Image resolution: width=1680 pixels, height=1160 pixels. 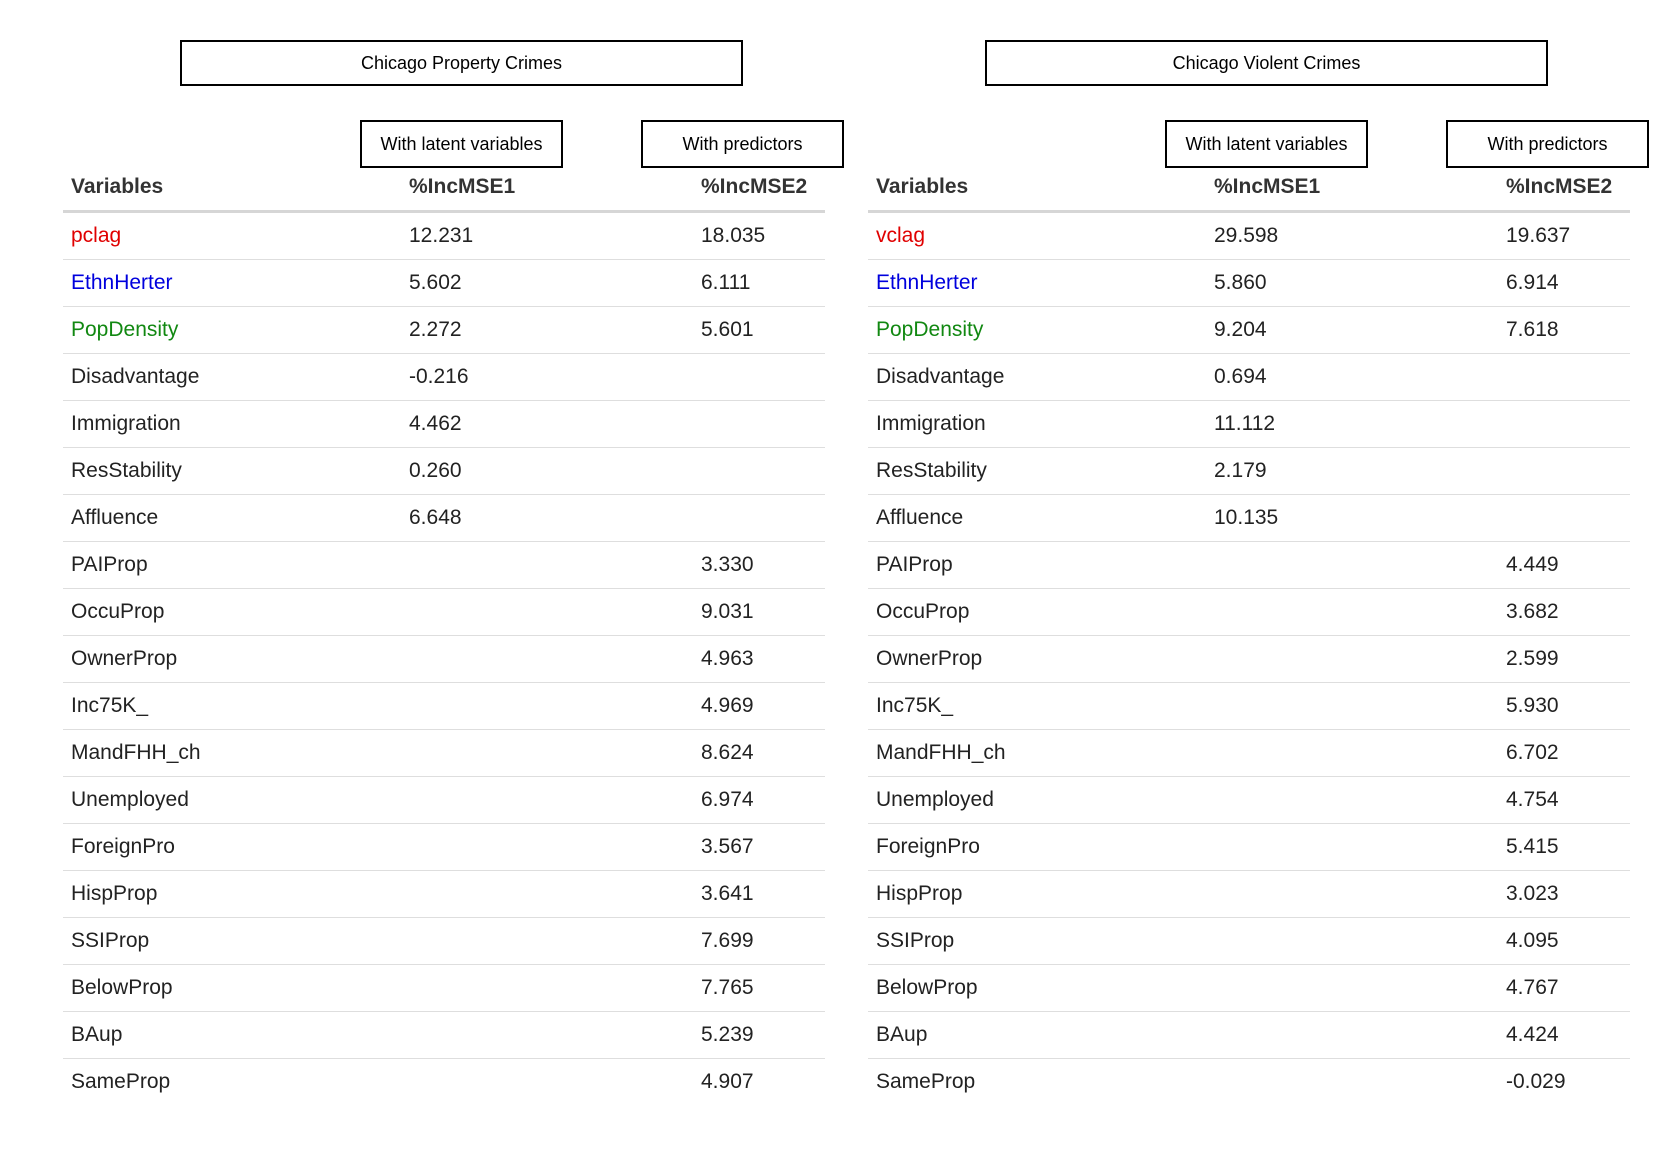 What do you see at coordinates (547, 377) in the screenshot?
I see `incmse1-cell: -0.216` at bounding box center [547, 377].